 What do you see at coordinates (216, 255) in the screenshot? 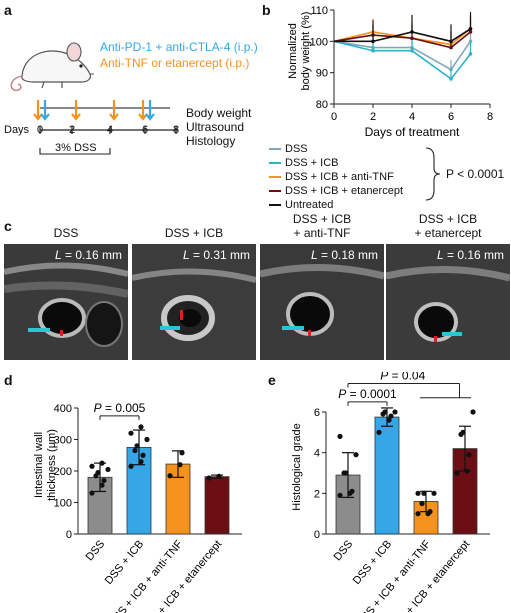
I see `measure-icb: L = 0.31 mm` at bounding box center [216, 255].